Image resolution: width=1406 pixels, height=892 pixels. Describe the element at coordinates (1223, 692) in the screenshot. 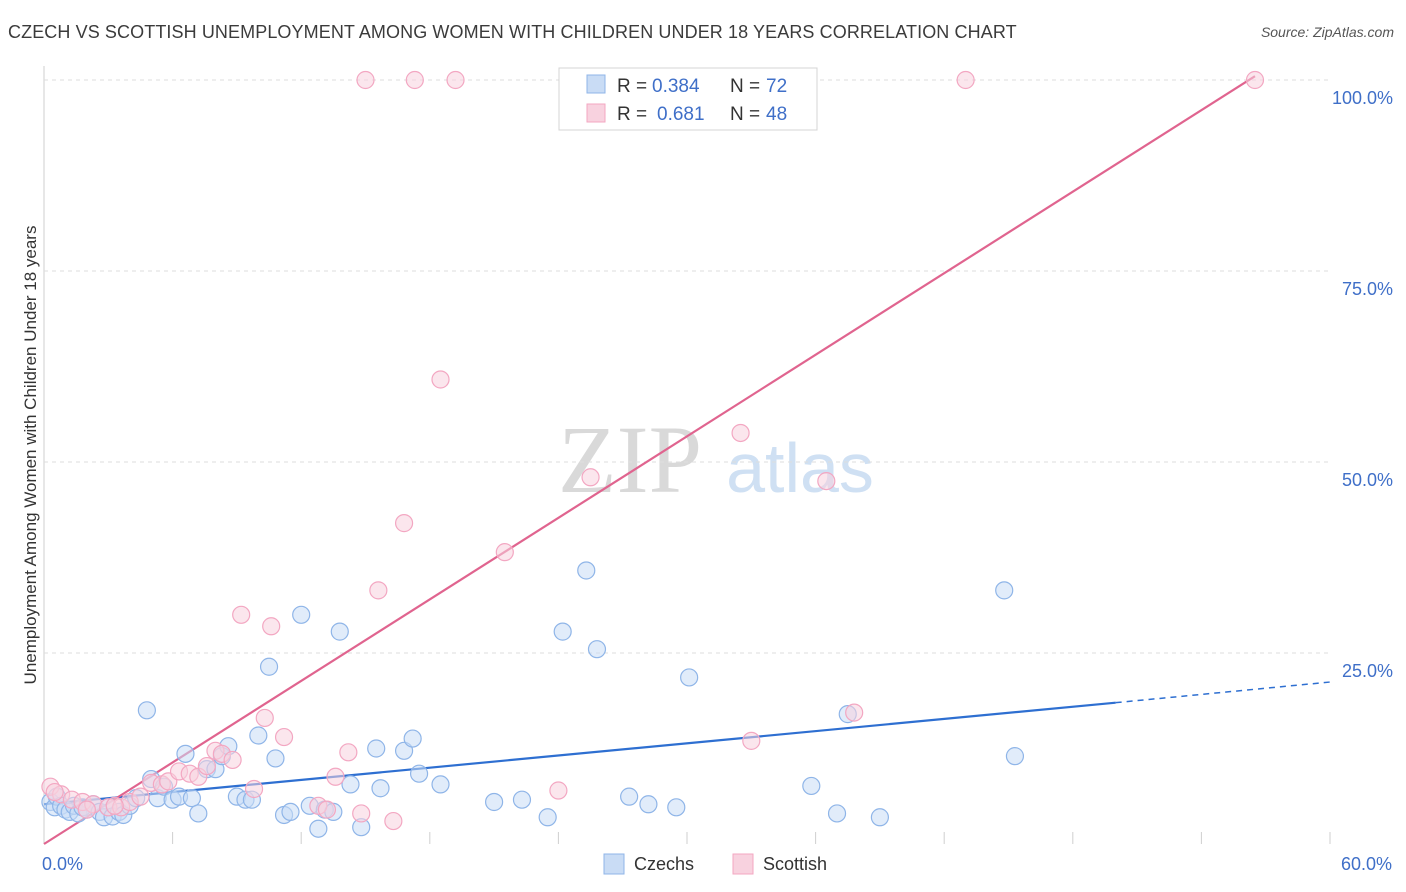

I see `trend-line-extension-czechs` at that location.